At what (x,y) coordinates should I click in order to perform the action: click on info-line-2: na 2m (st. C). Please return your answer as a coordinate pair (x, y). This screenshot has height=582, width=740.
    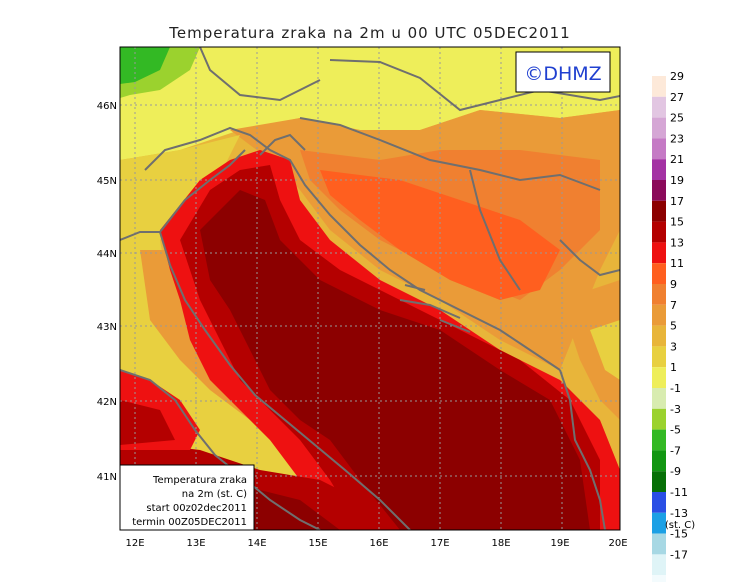
    Looking at the image, I should click on (214, 494).